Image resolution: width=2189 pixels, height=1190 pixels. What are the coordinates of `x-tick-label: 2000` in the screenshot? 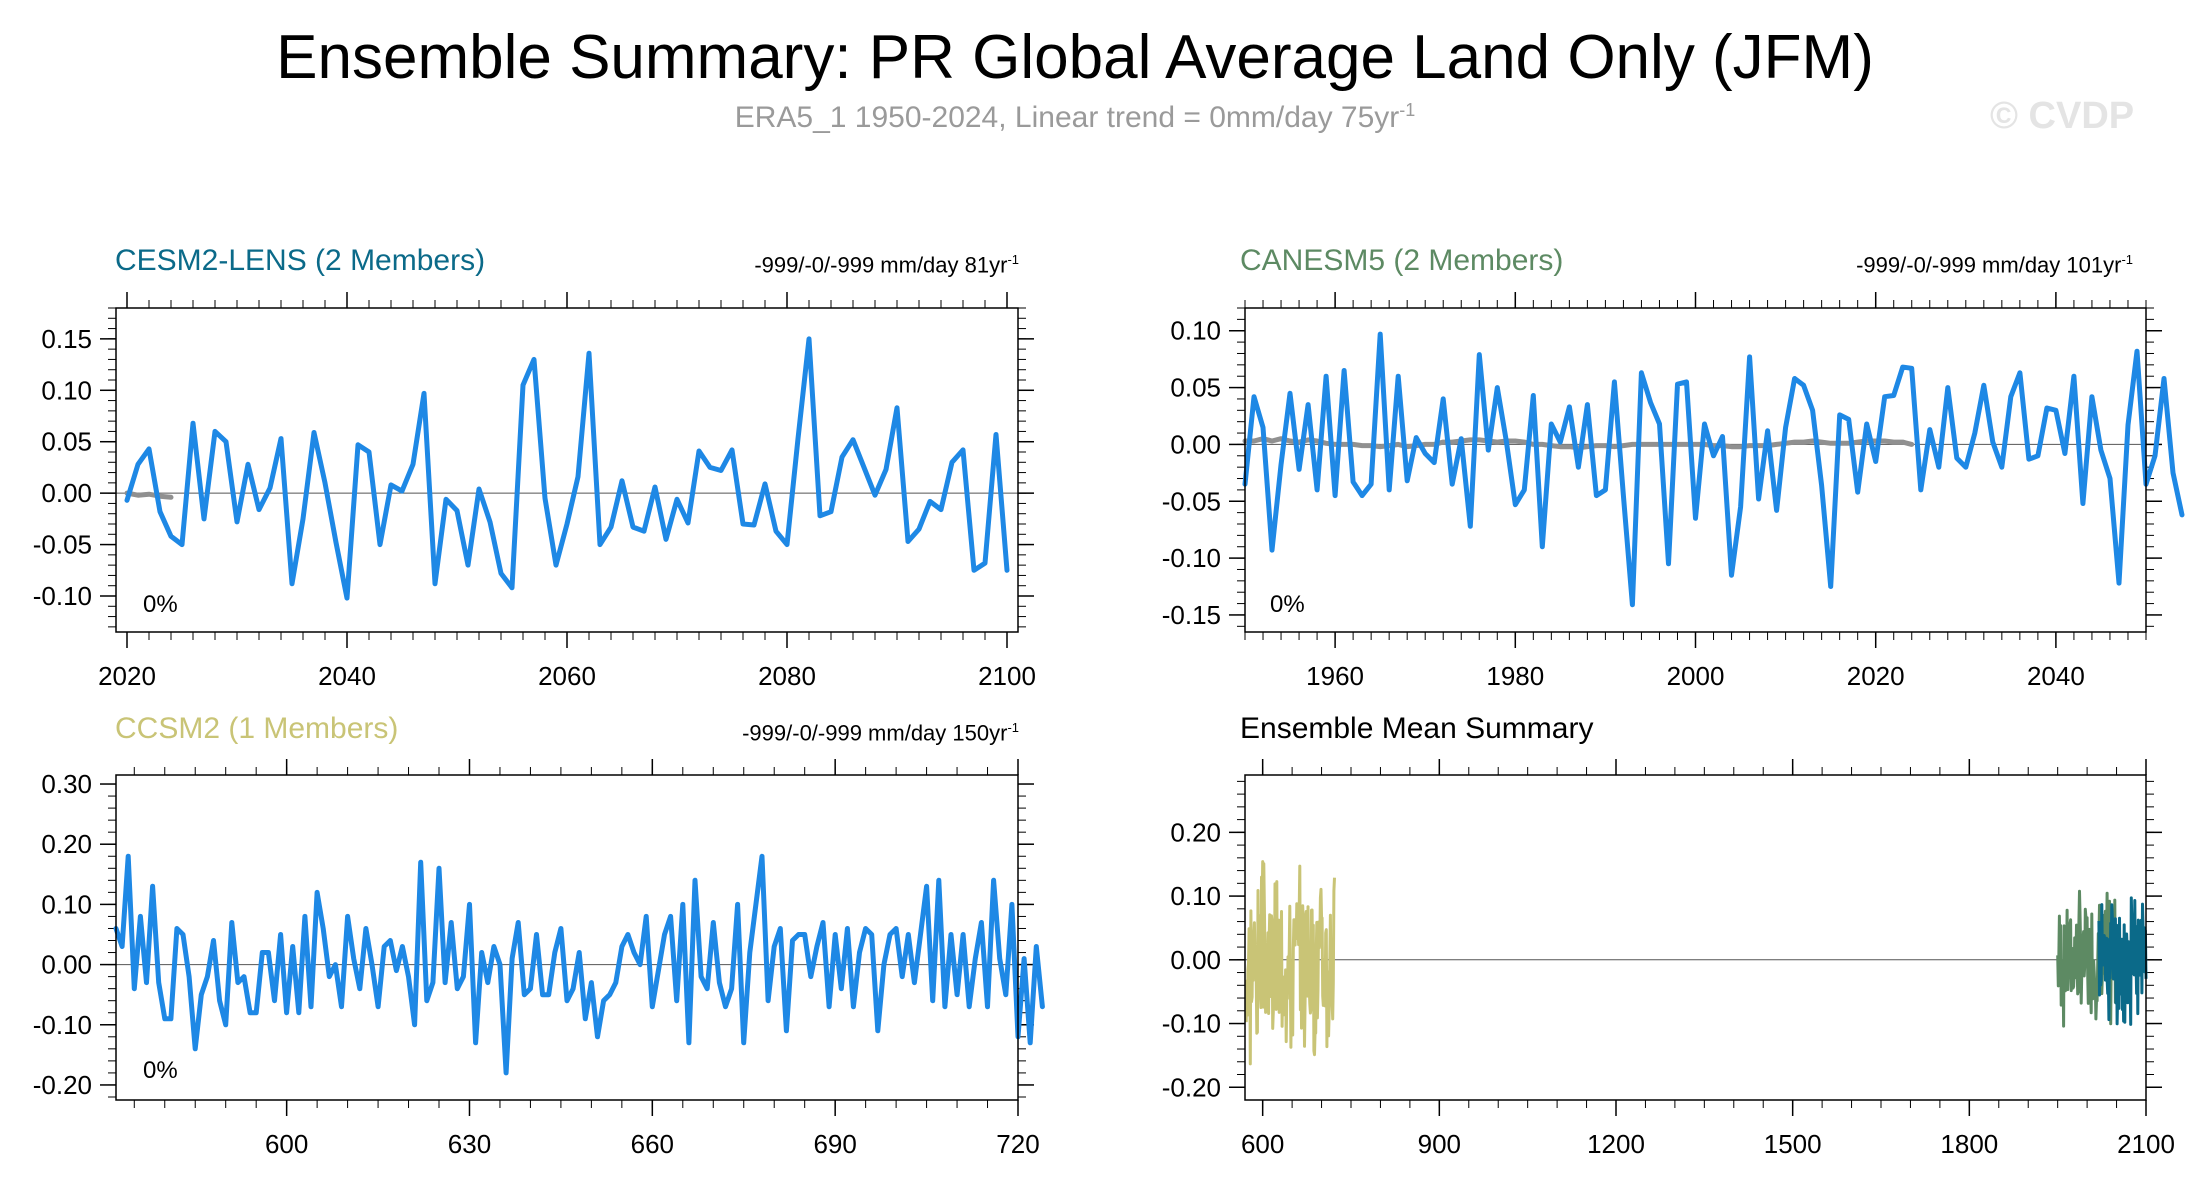 It's located at (1696, 676).